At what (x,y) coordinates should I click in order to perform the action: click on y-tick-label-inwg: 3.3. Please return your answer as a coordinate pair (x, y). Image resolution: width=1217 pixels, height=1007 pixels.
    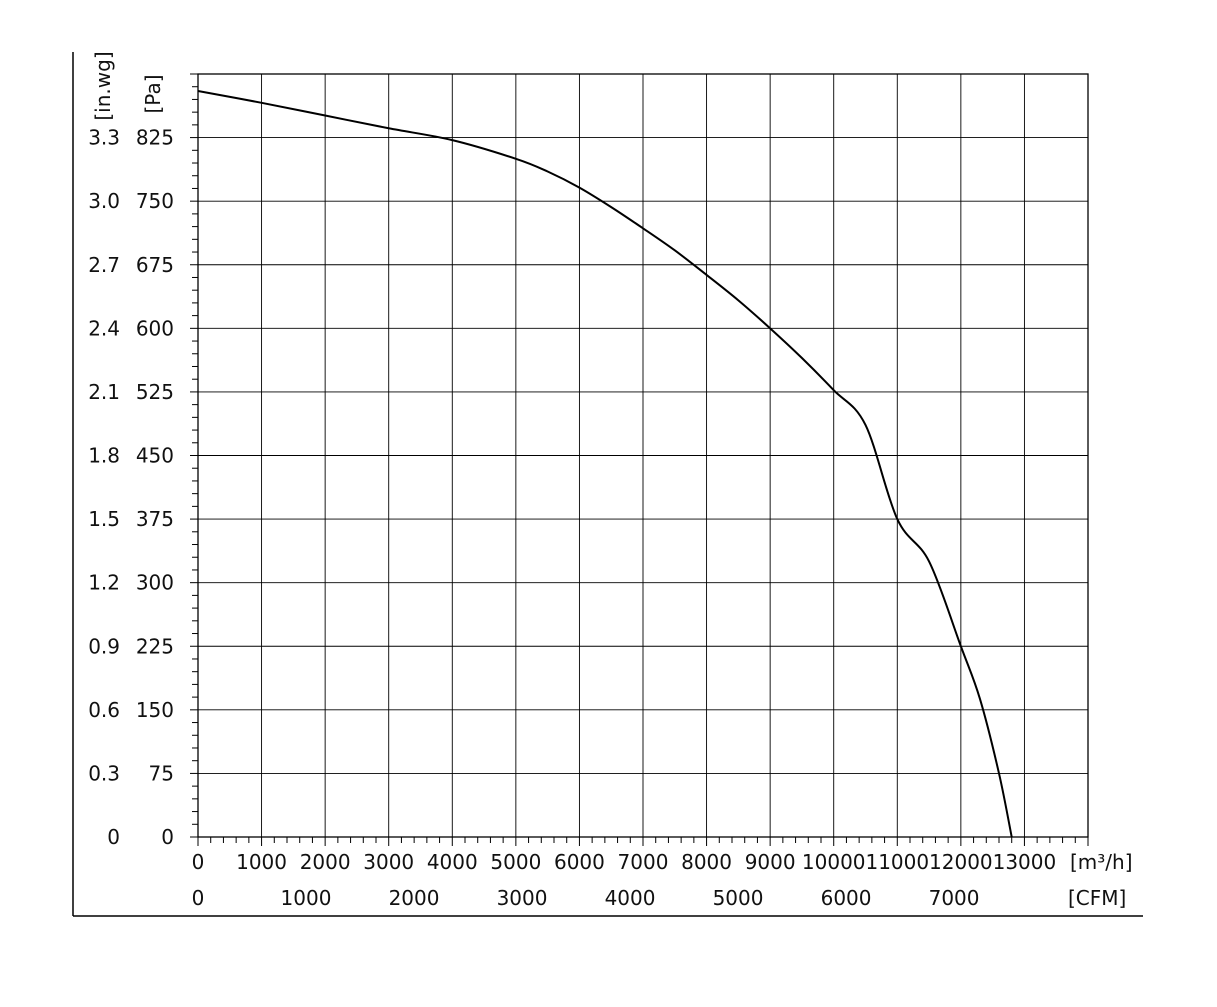
    Looking at the image, I should click on (104, 138).